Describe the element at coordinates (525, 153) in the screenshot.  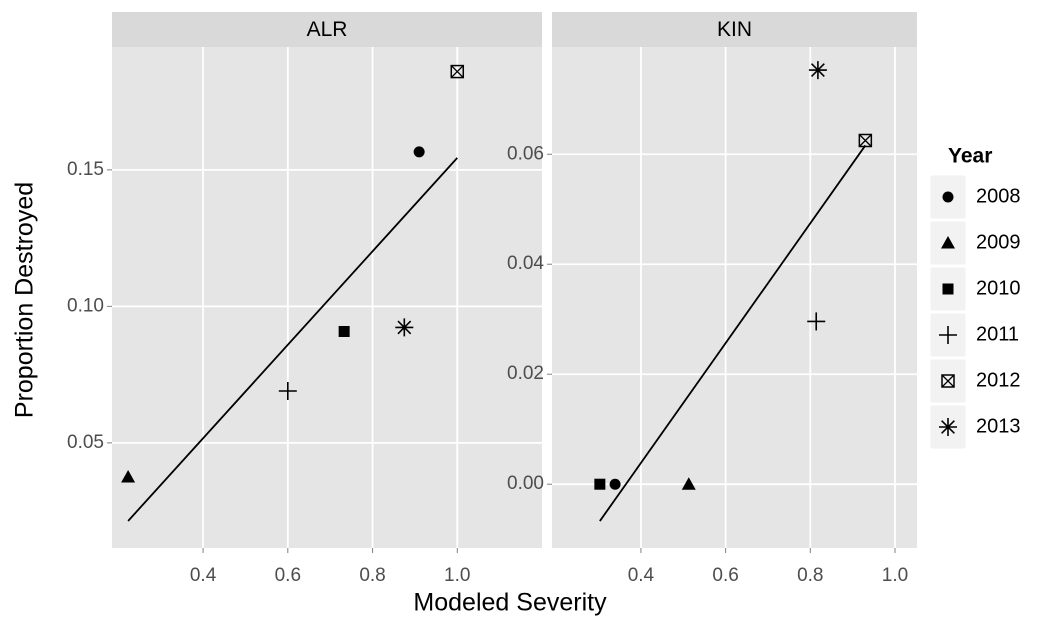
I see `y-tick-label: 0.06` at that location.